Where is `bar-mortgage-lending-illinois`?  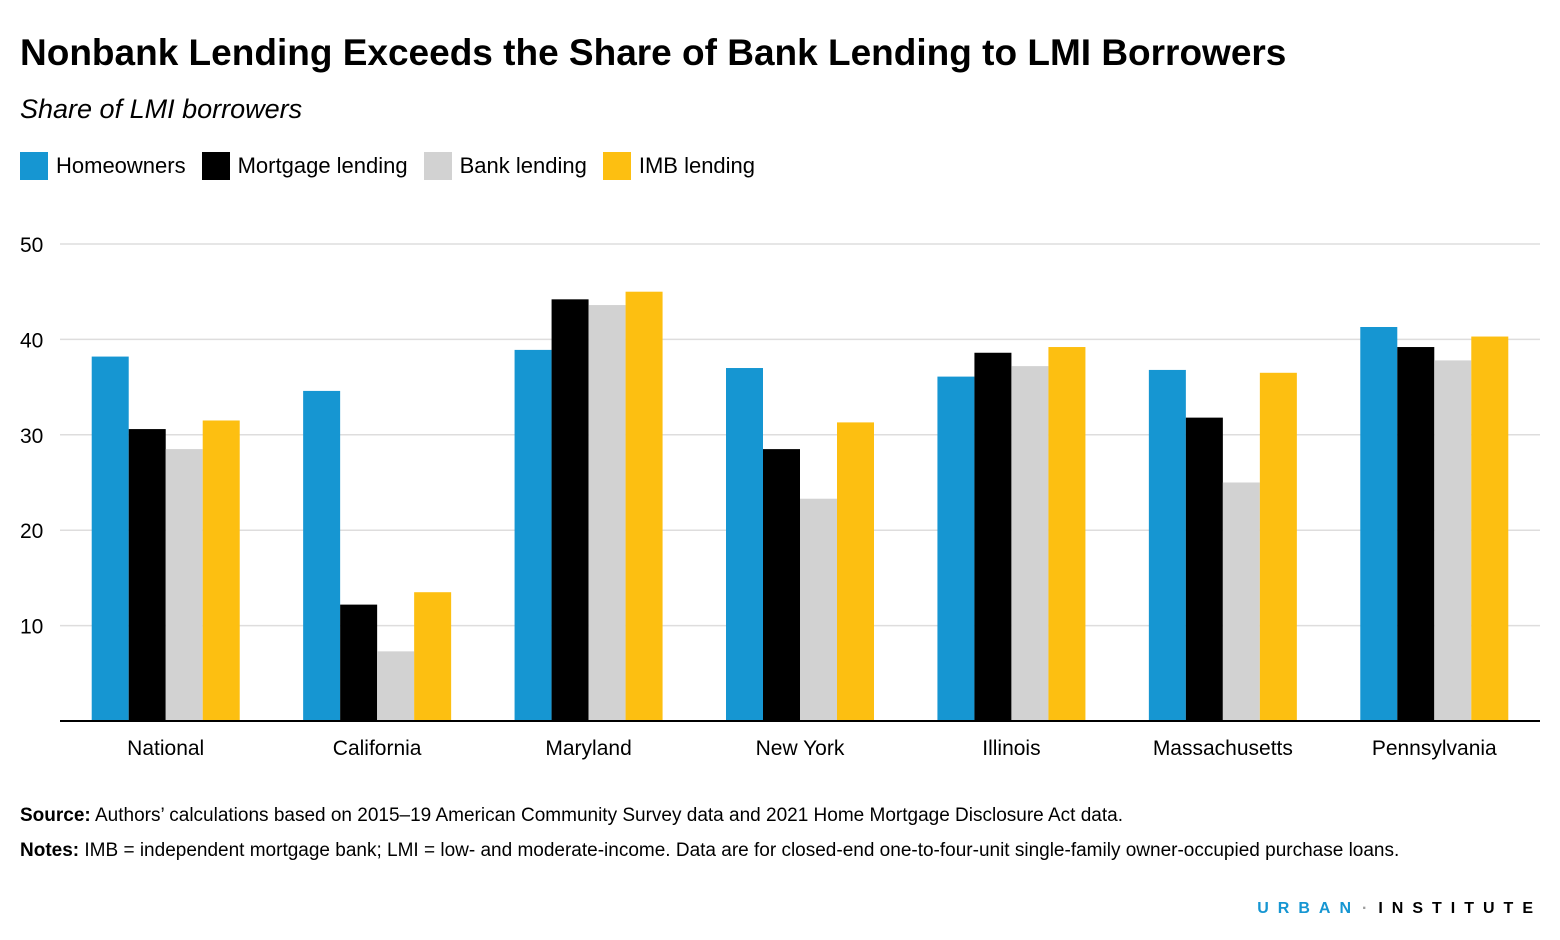 bar-mortgage-lending-illinois is located at coordinates (993, 536).